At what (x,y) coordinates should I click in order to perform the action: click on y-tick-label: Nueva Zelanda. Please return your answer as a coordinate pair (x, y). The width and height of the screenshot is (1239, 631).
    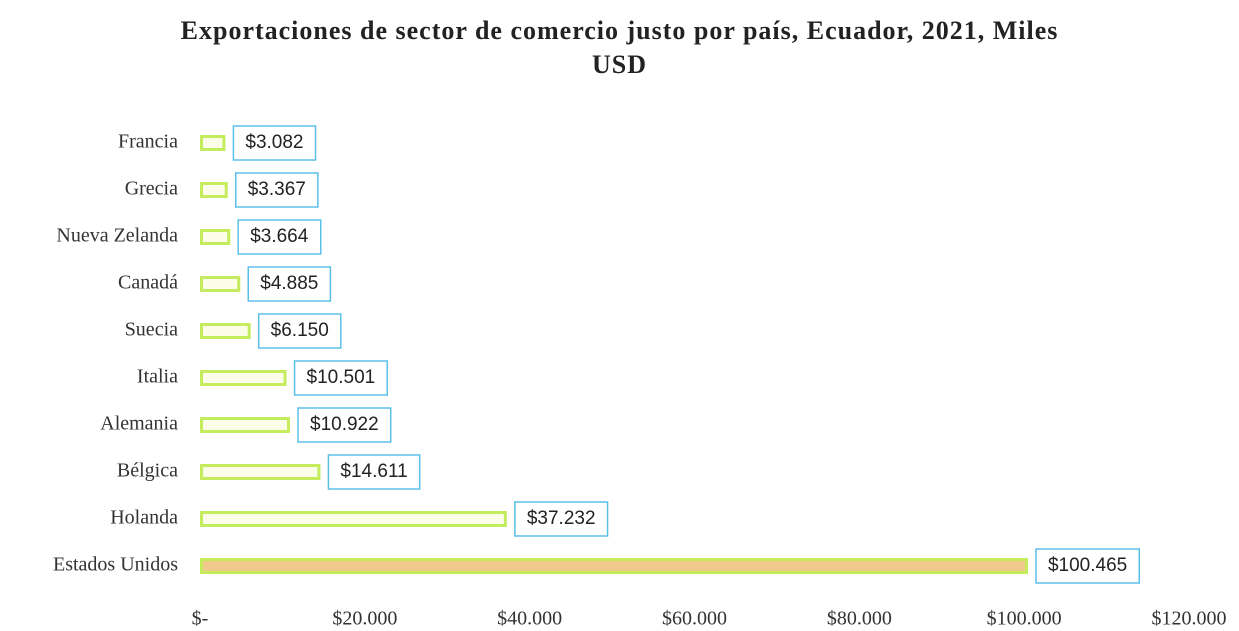
    Looking at the image, I should click on (117, 236).